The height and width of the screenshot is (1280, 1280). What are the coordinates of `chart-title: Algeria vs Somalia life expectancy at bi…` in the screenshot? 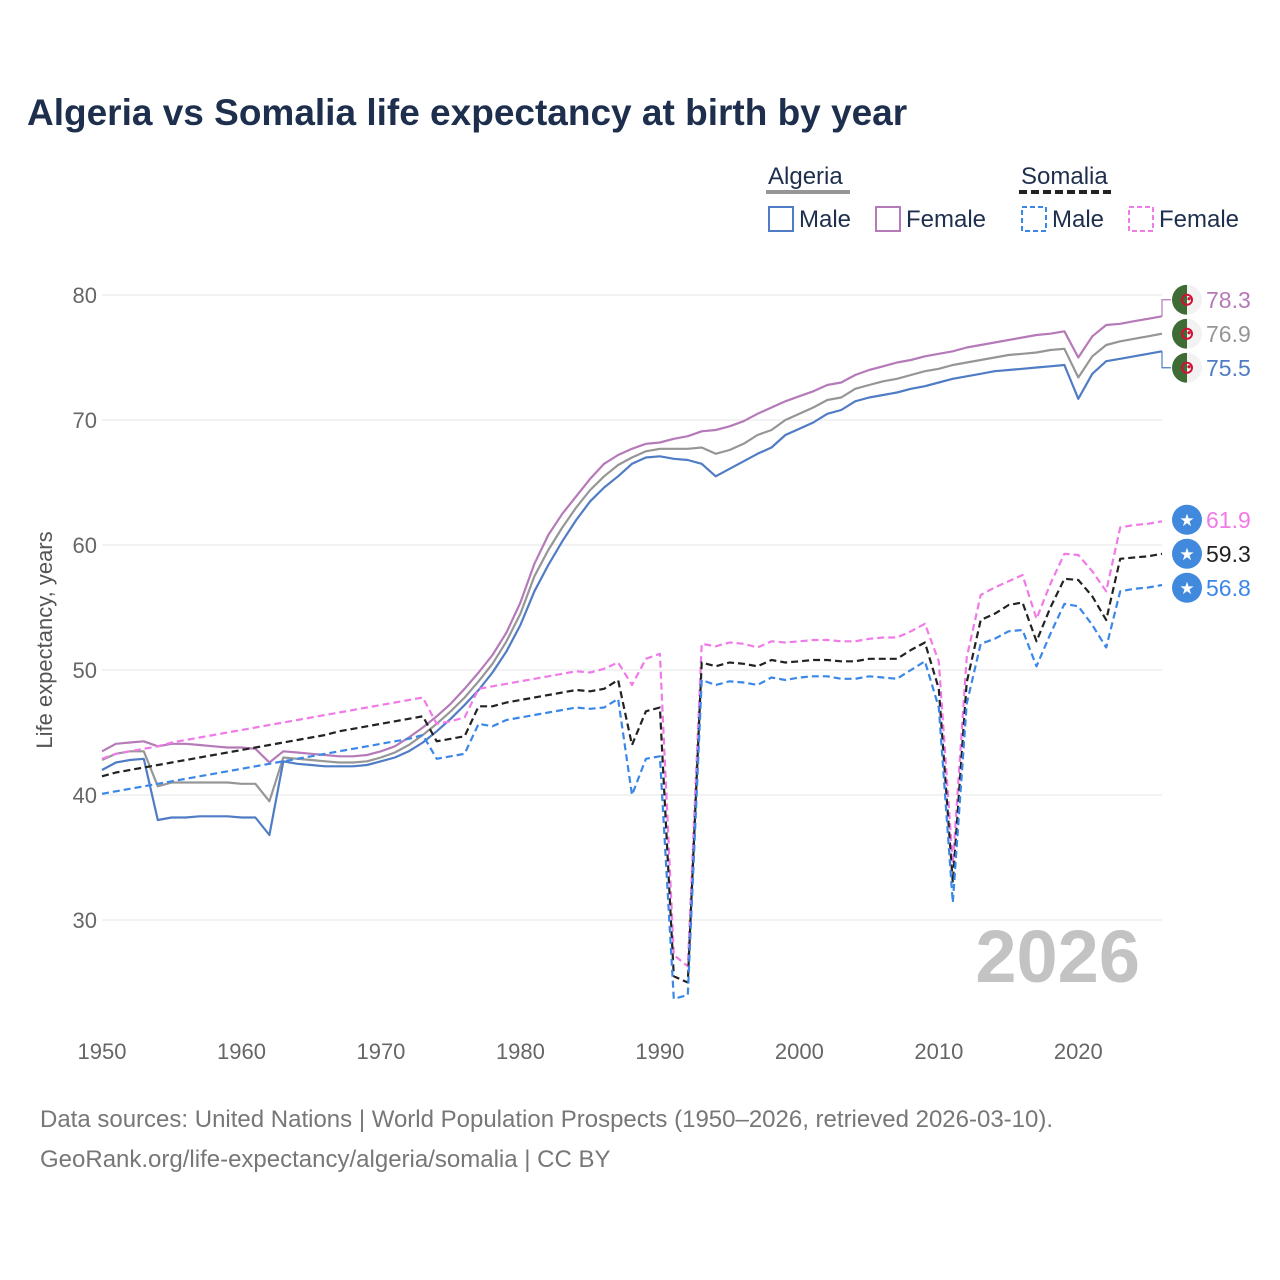 It's located at (467, 112).